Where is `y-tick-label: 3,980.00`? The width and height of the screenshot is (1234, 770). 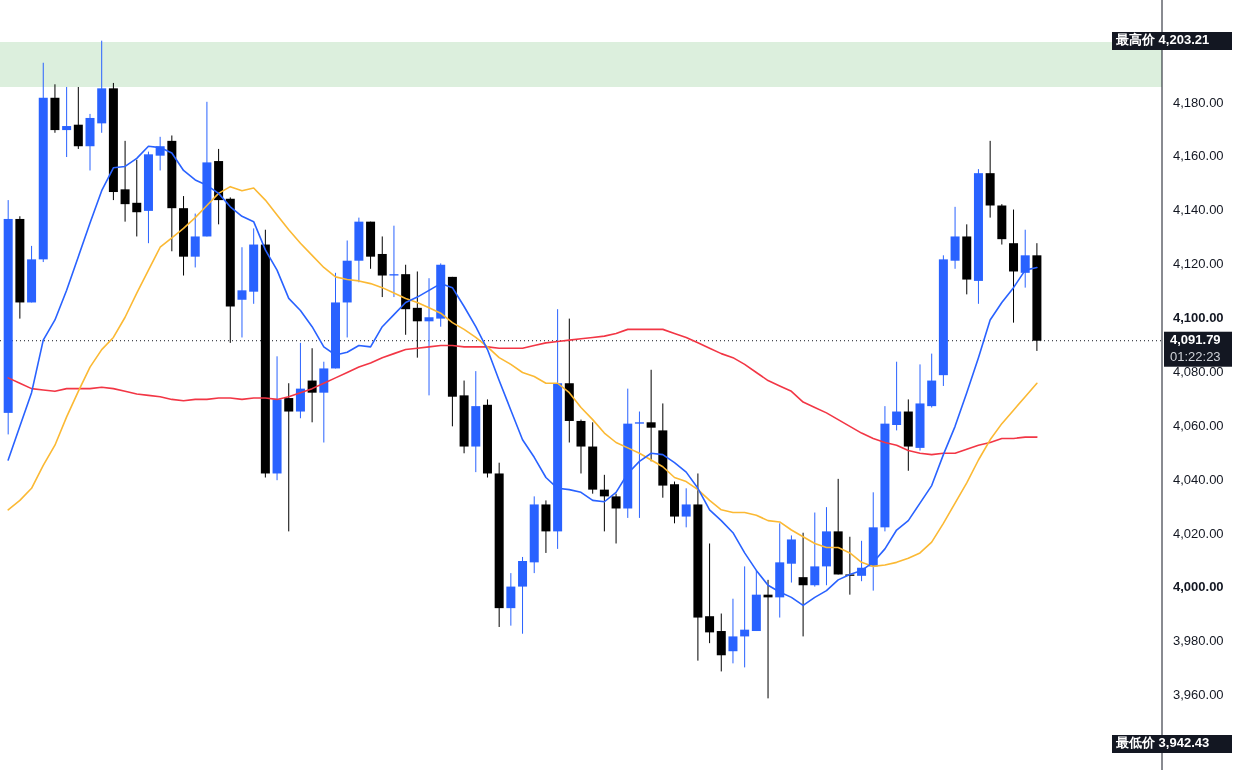
y-tick-label: 3,980.00 is located at coordinates (1198, 641).